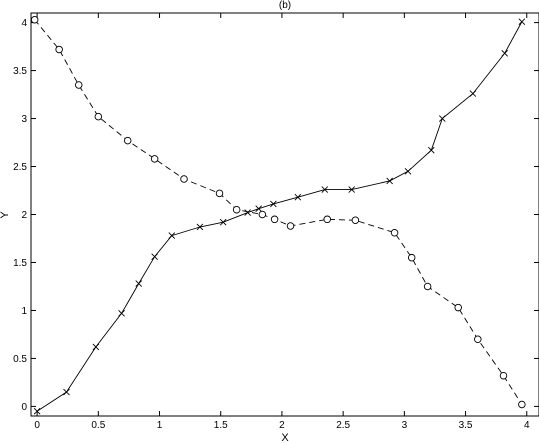 The image size is (539, 443). What do you see at coordinates (24, 311) in the screenshot?
I see `y-tick-label: 1` at bounding box center [24, 311].